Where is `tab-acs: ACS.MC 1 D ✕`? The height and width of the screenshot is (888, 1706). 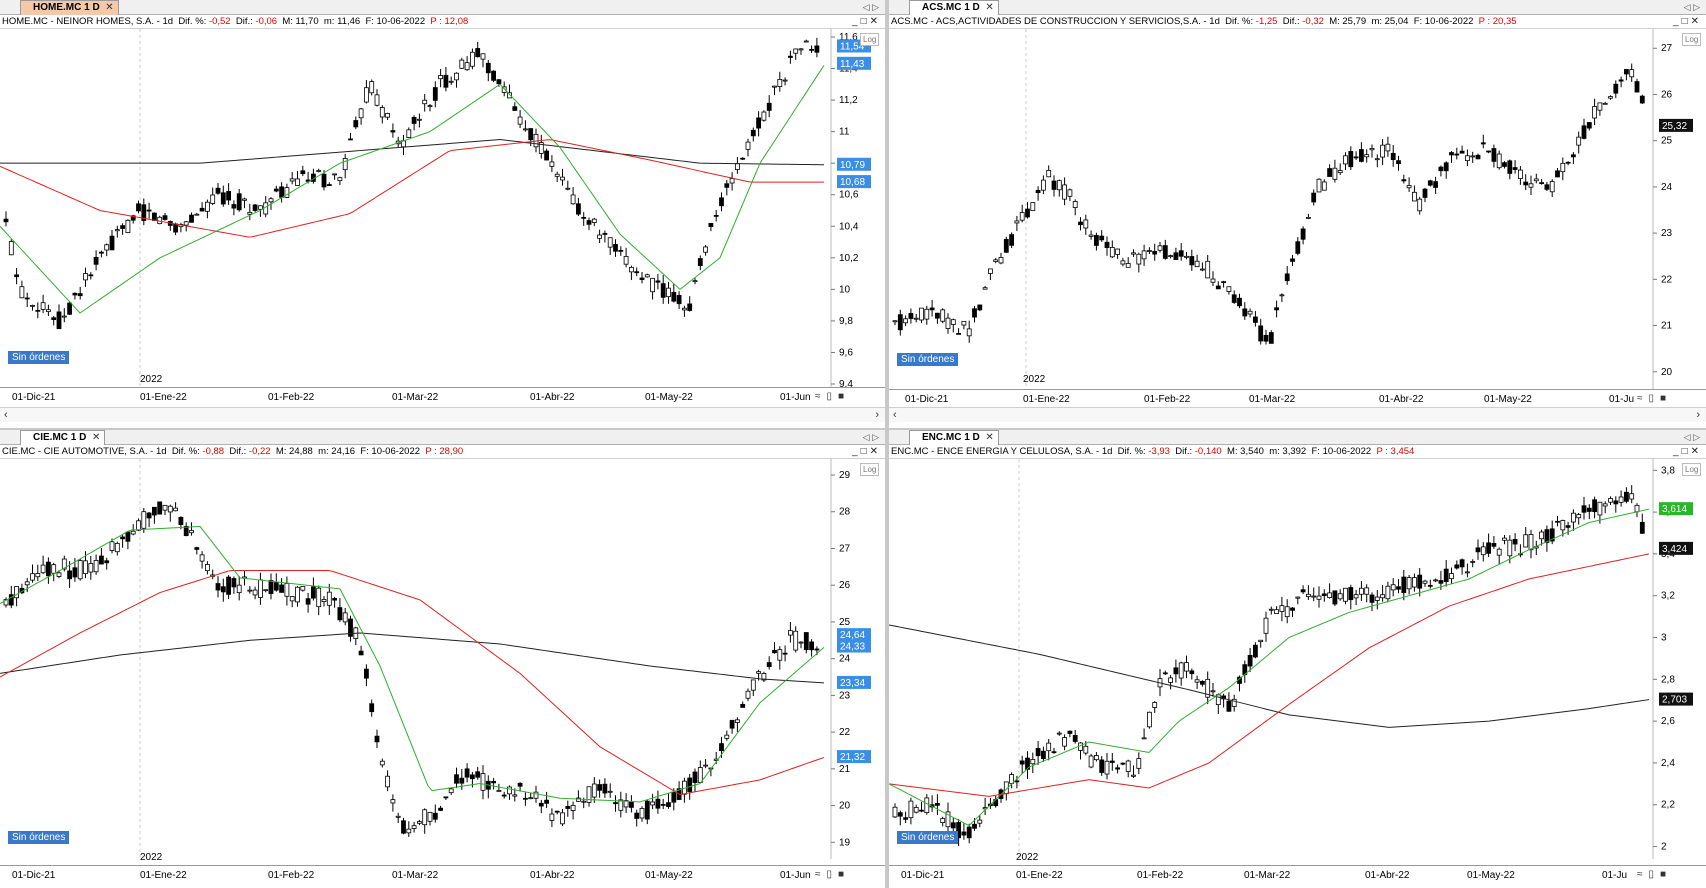
tab-acs: ACS.MC 1 D ✕ is located at coordinates (954, 7).